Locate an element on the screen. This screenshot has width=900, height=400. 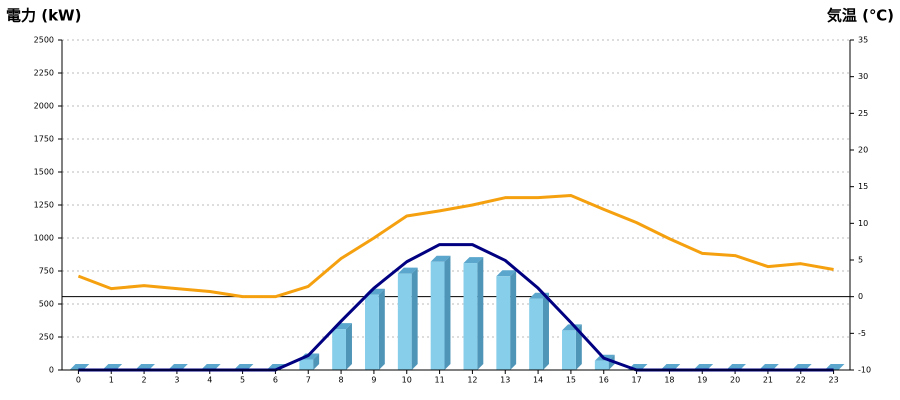
y2-tick-label: 15 is located at coordinates (863, 186).